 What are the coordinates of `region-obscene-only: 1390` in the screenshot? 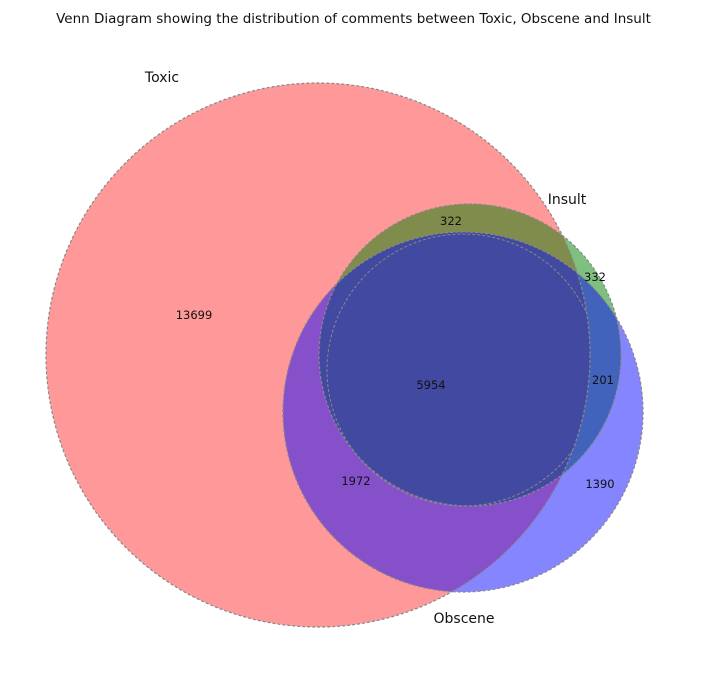 It's located at (599, 484).